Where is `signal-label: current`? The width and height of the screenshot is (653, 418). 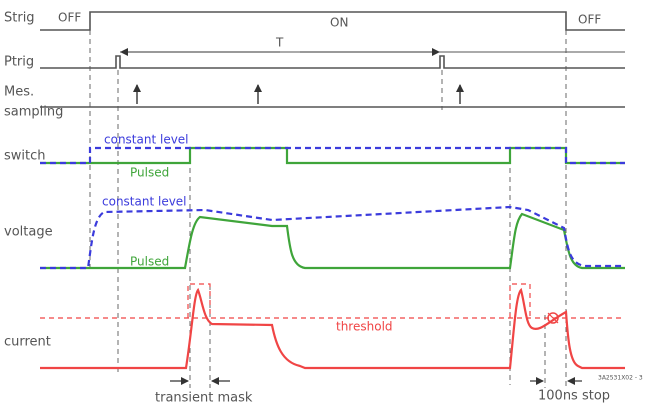 signal-label: current is located at coordinates (27, 342).